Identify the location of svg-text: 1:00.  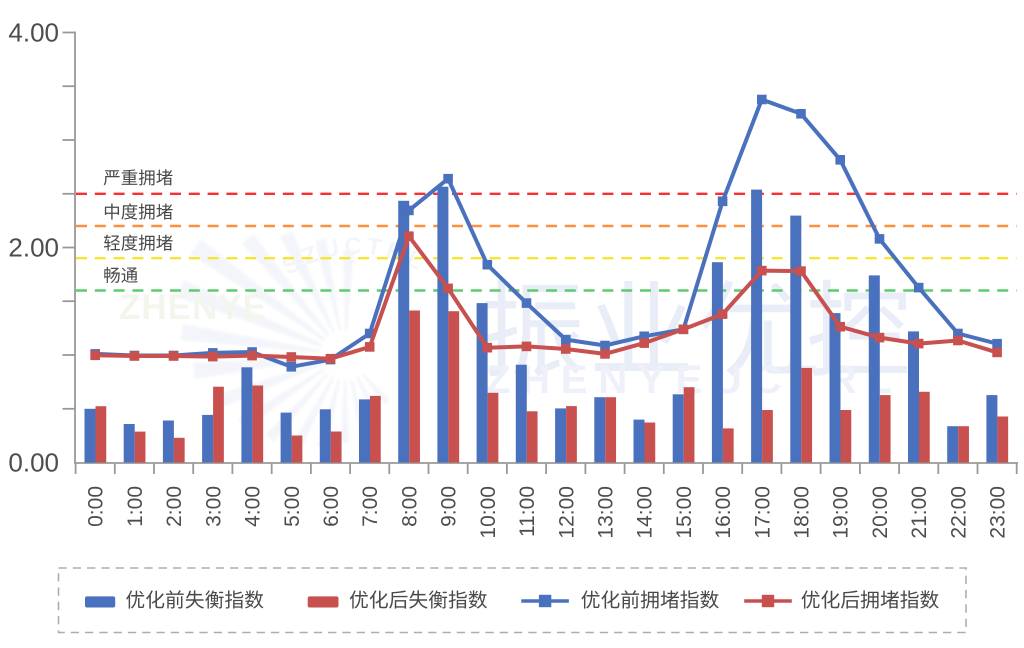
(135, 506).